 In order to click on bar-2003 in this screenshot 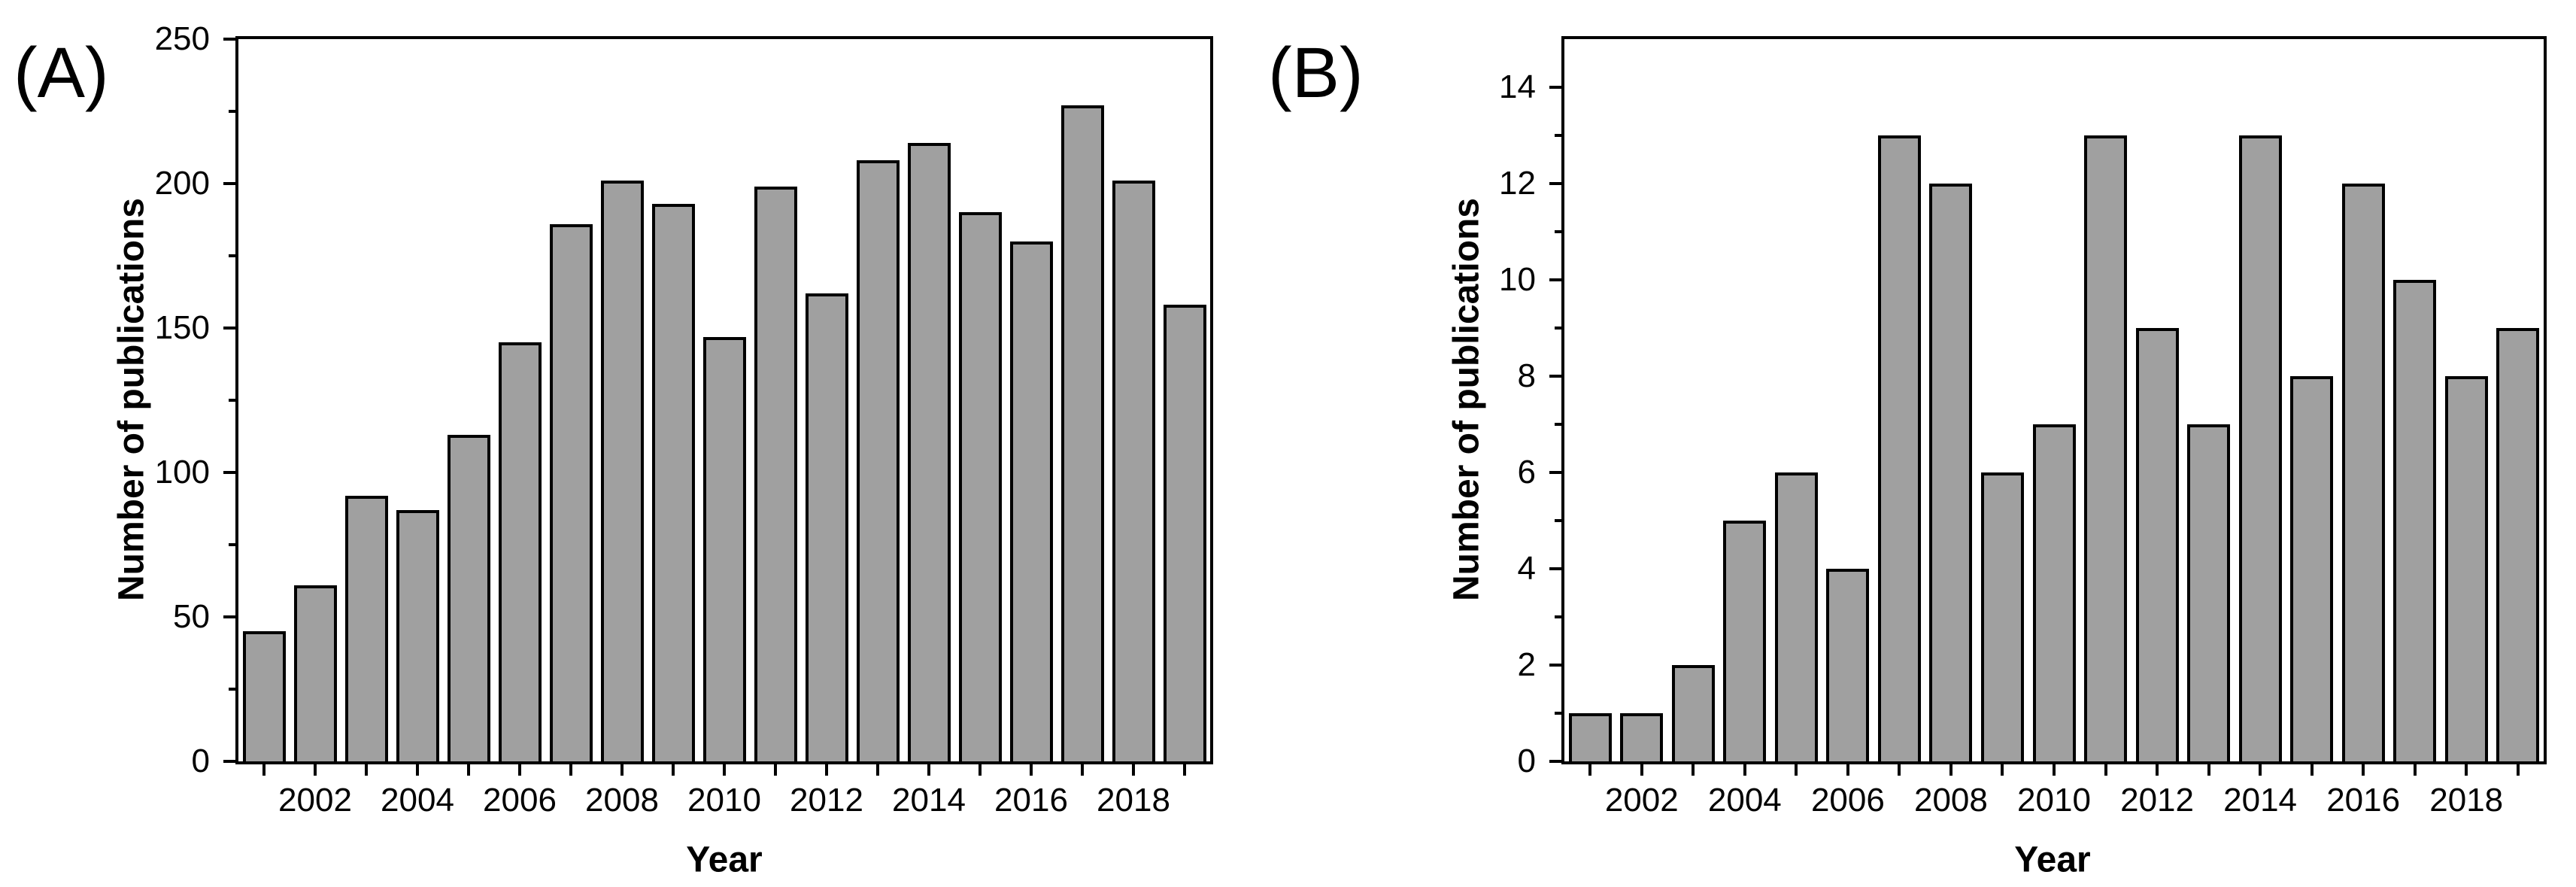, I will do `click(1693, 713)`.